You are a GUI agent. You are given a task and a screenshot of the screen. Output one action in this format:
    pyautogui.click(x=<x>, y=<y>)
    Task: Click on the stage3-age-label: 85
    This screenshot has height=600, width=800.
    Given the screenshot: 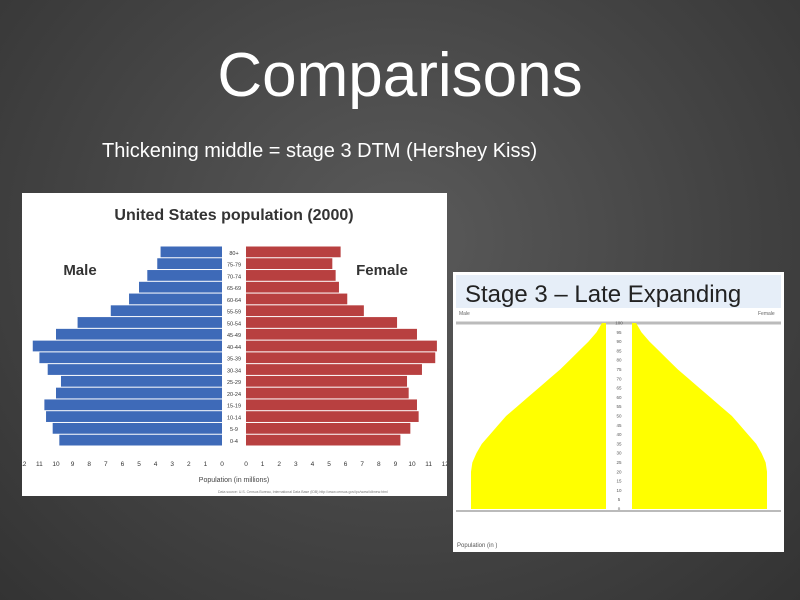 What is the action you would take?
    pyautogui.click(x=619, y=350)
    